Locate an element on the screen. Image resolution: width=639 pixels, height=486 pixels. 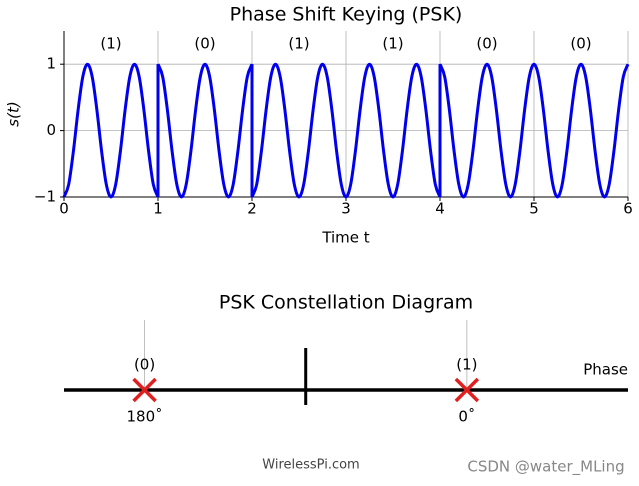
x-tick-label: 1 is located at coordinates (158, 209).